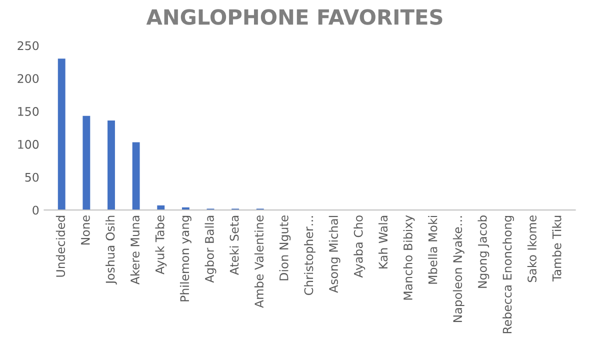 The image size is (590, 350). I want to click on x-tick-label: Kah Wala, so click(383, 242).